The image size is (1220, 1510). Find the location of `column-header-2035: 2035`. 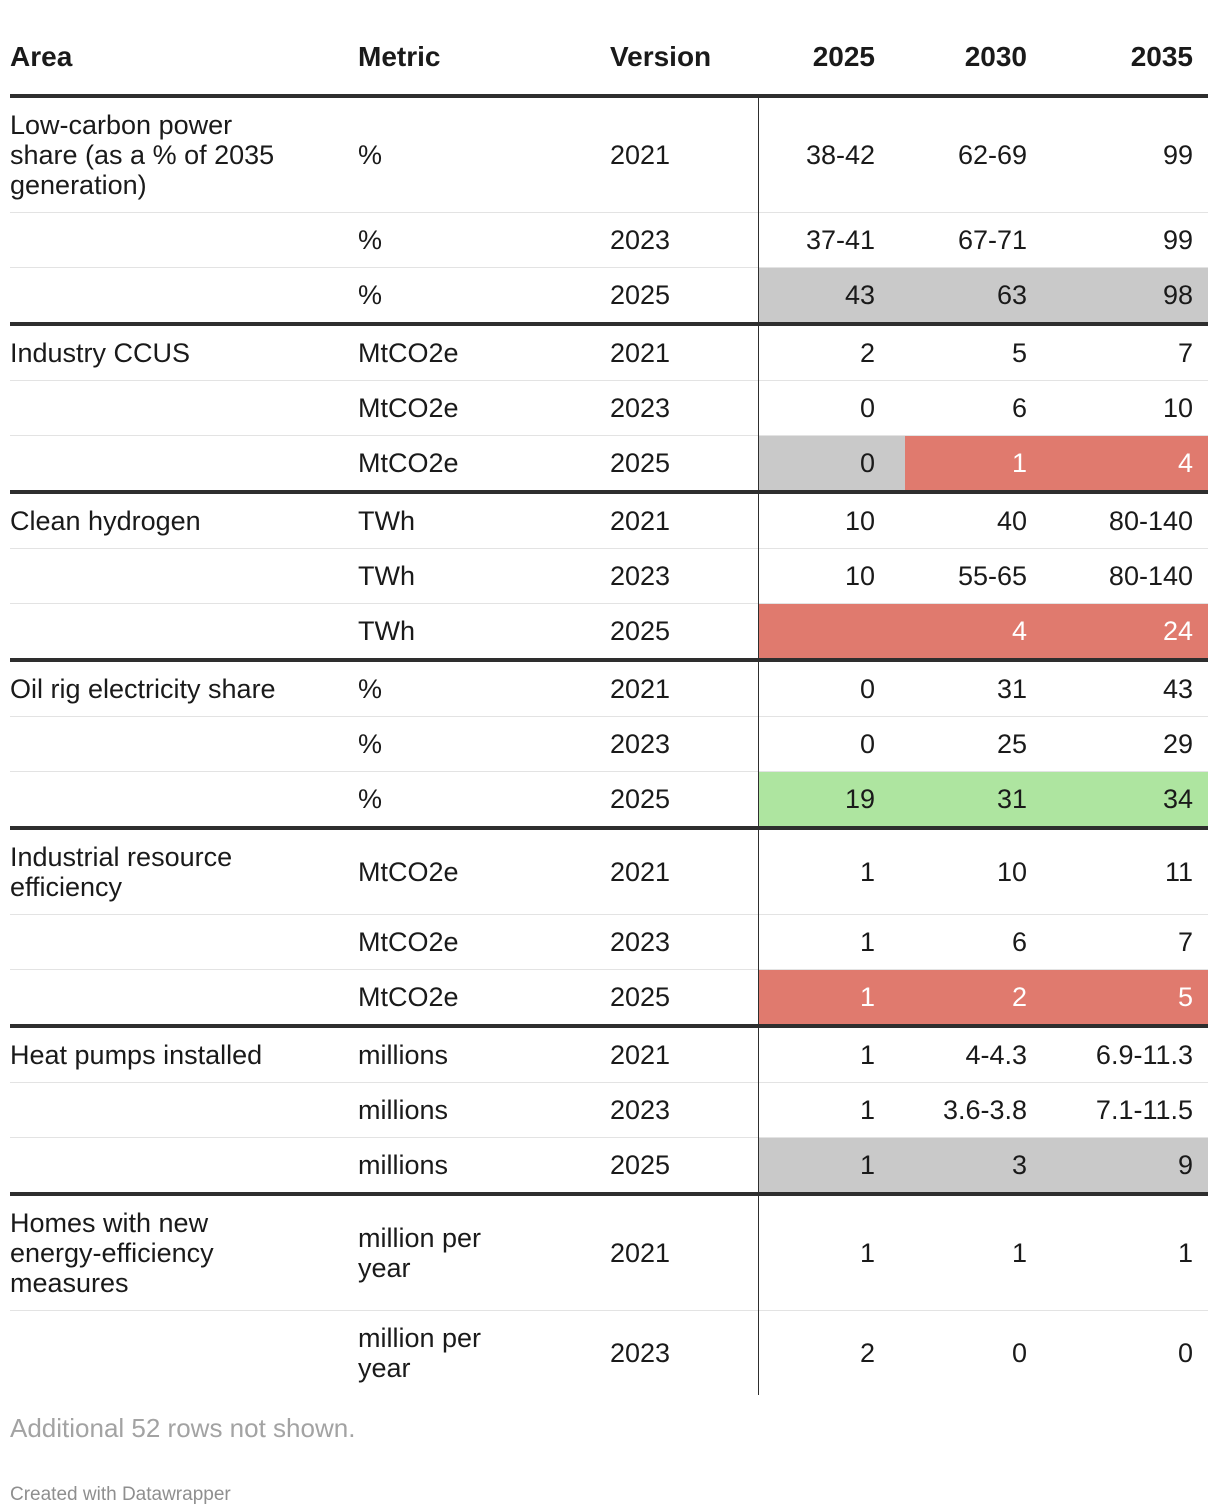

column-header-2035: 2035 is located at coordinates (1124, 49).